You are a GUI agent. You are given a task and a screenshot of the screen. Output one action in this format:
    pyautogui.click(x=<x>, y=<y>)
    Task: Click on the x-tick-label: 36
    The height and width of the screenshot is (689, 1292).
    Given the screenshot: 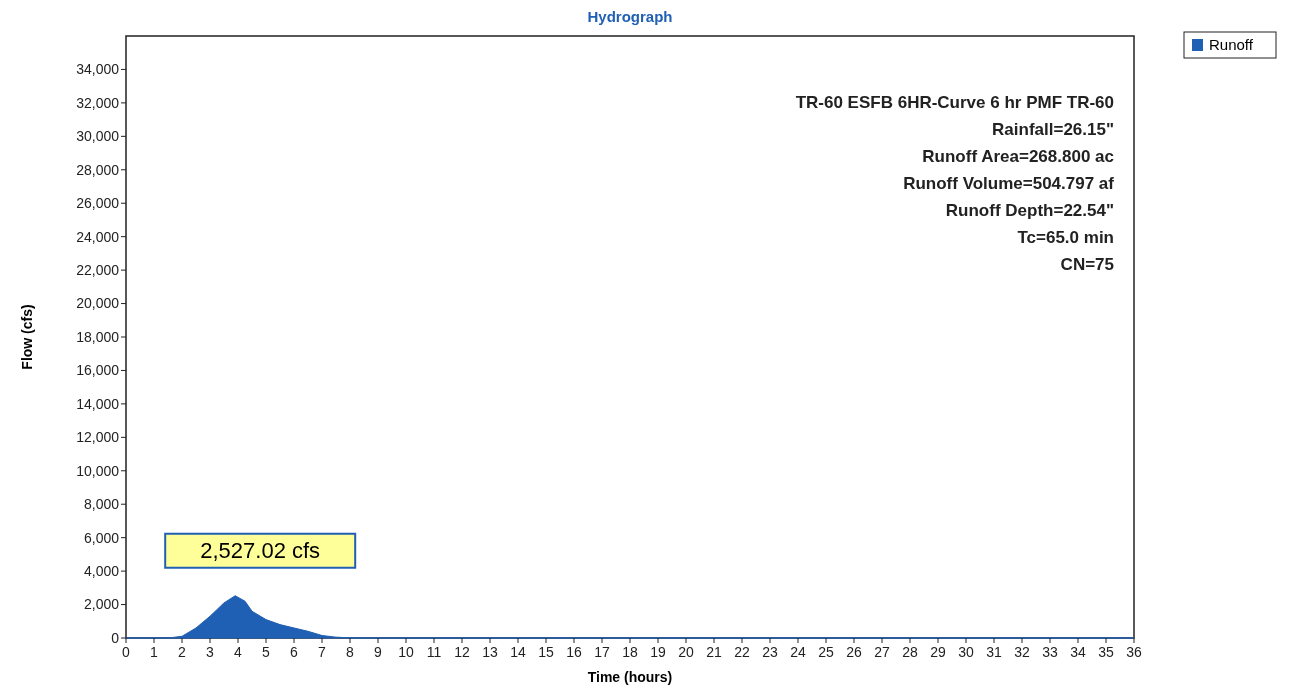 What is the action you would take?
    pyautogui.click(x=1134, y=652)
    